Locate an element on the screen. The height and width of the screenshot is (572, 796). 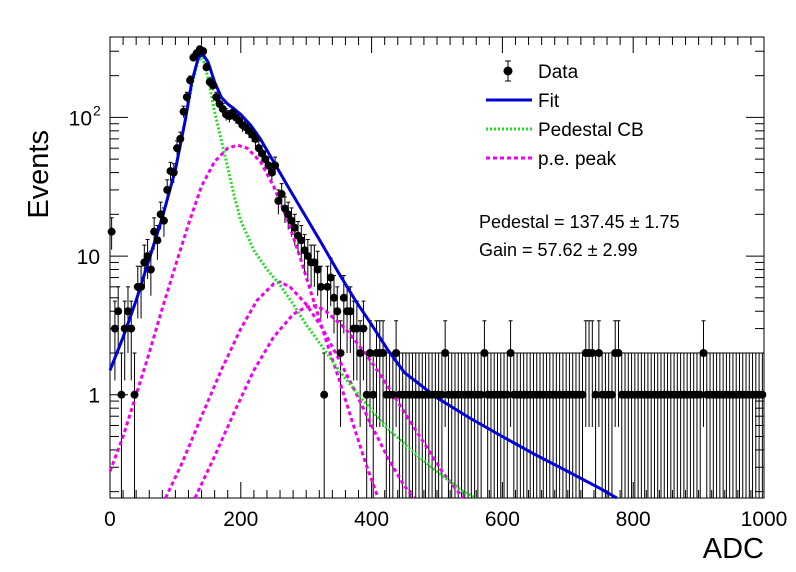
legend-label-ped: Pedestal CB is located at coordinates (591, 130).